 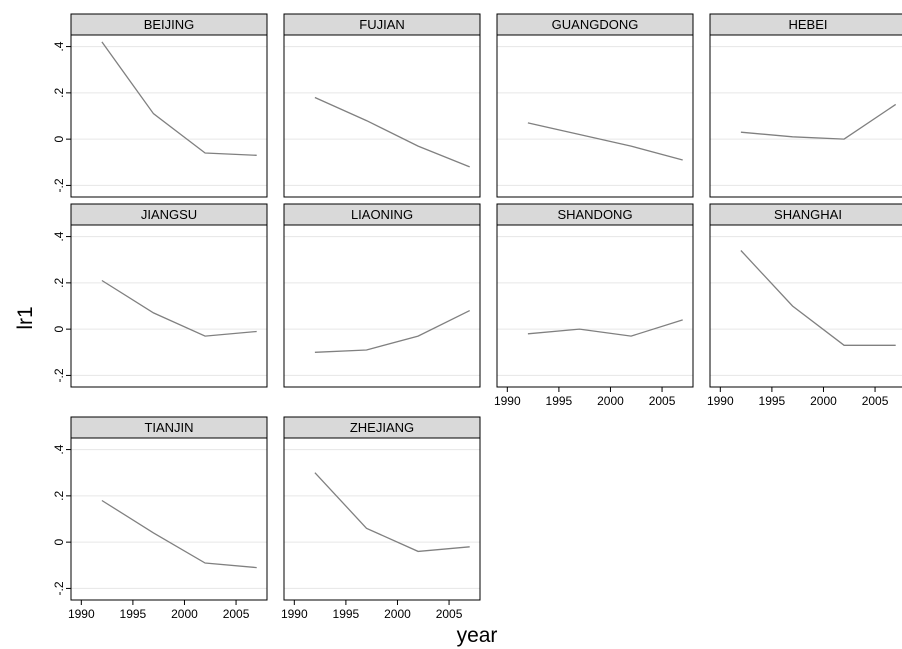 I want to click on panel-hebei: HEBEI, so click(x=805, y=105).